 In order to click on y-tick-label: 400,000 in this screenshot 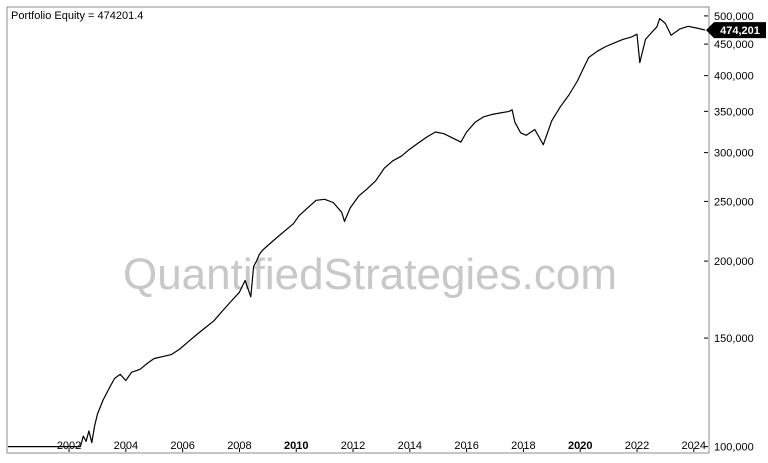, I will do `click(734, 77)`.